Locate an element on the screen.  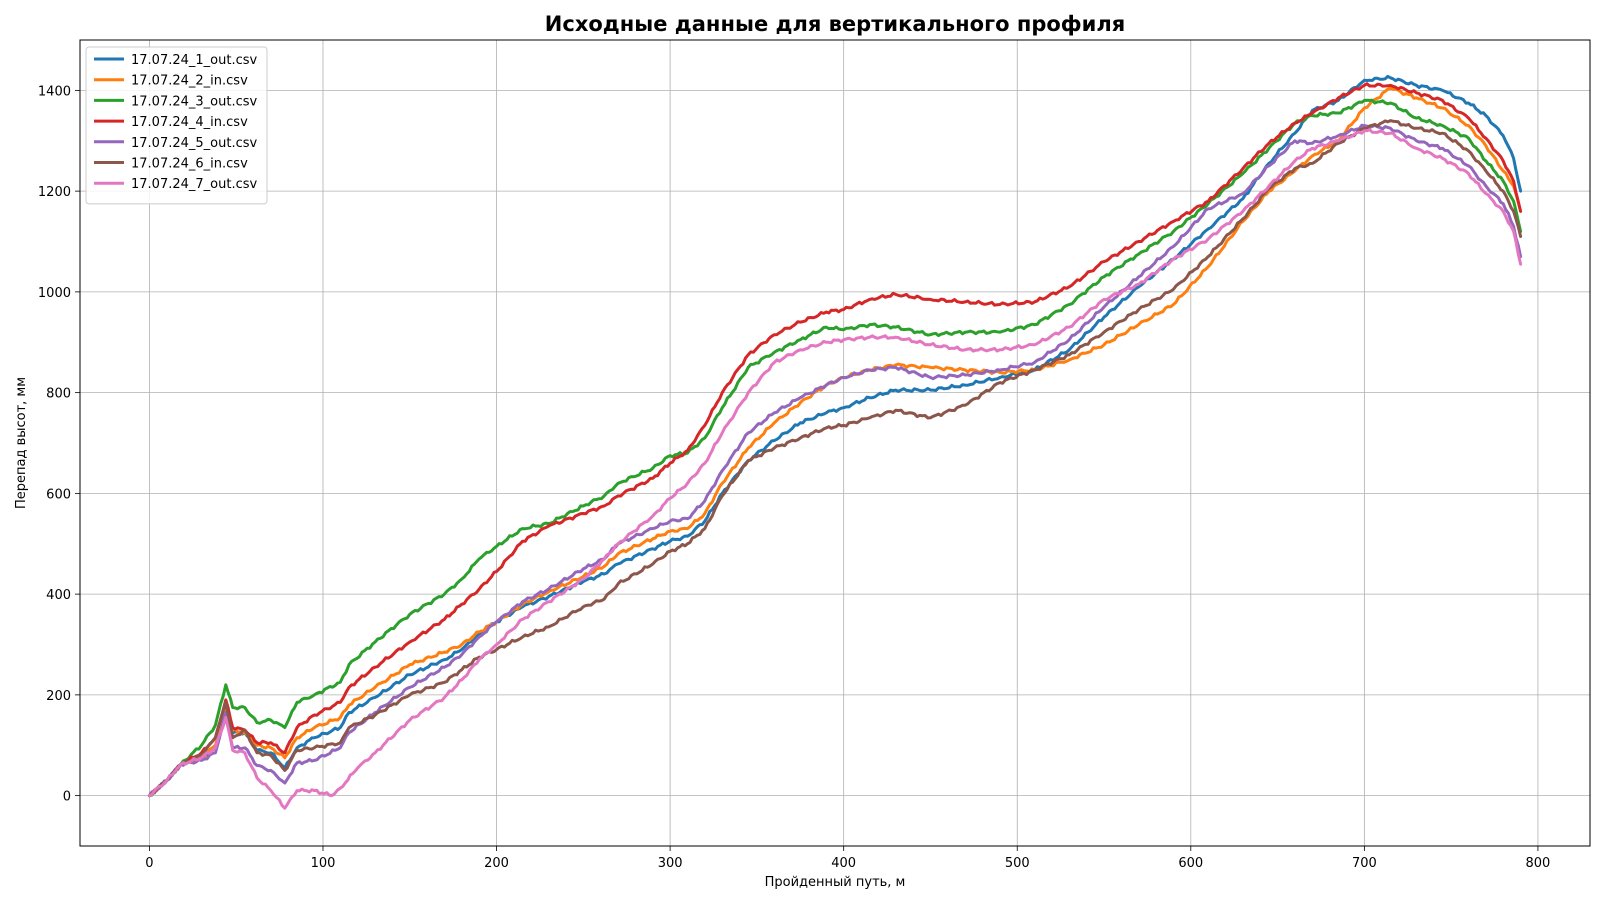
x-tick-label: 500 is located at coordinates (1017, 863).